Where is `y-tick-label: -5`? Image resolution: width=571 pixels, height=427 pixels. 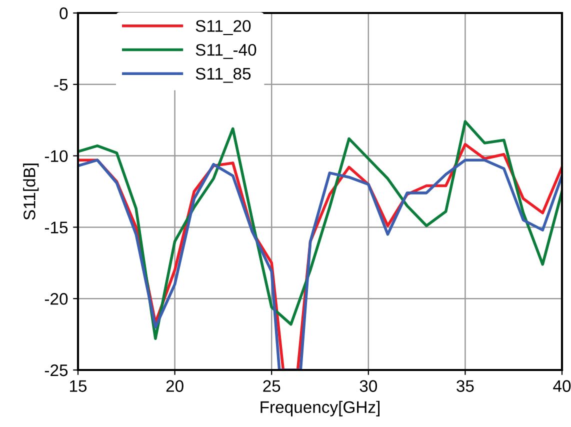 y-tick-label: -5 is located at coordinates (61, 84).